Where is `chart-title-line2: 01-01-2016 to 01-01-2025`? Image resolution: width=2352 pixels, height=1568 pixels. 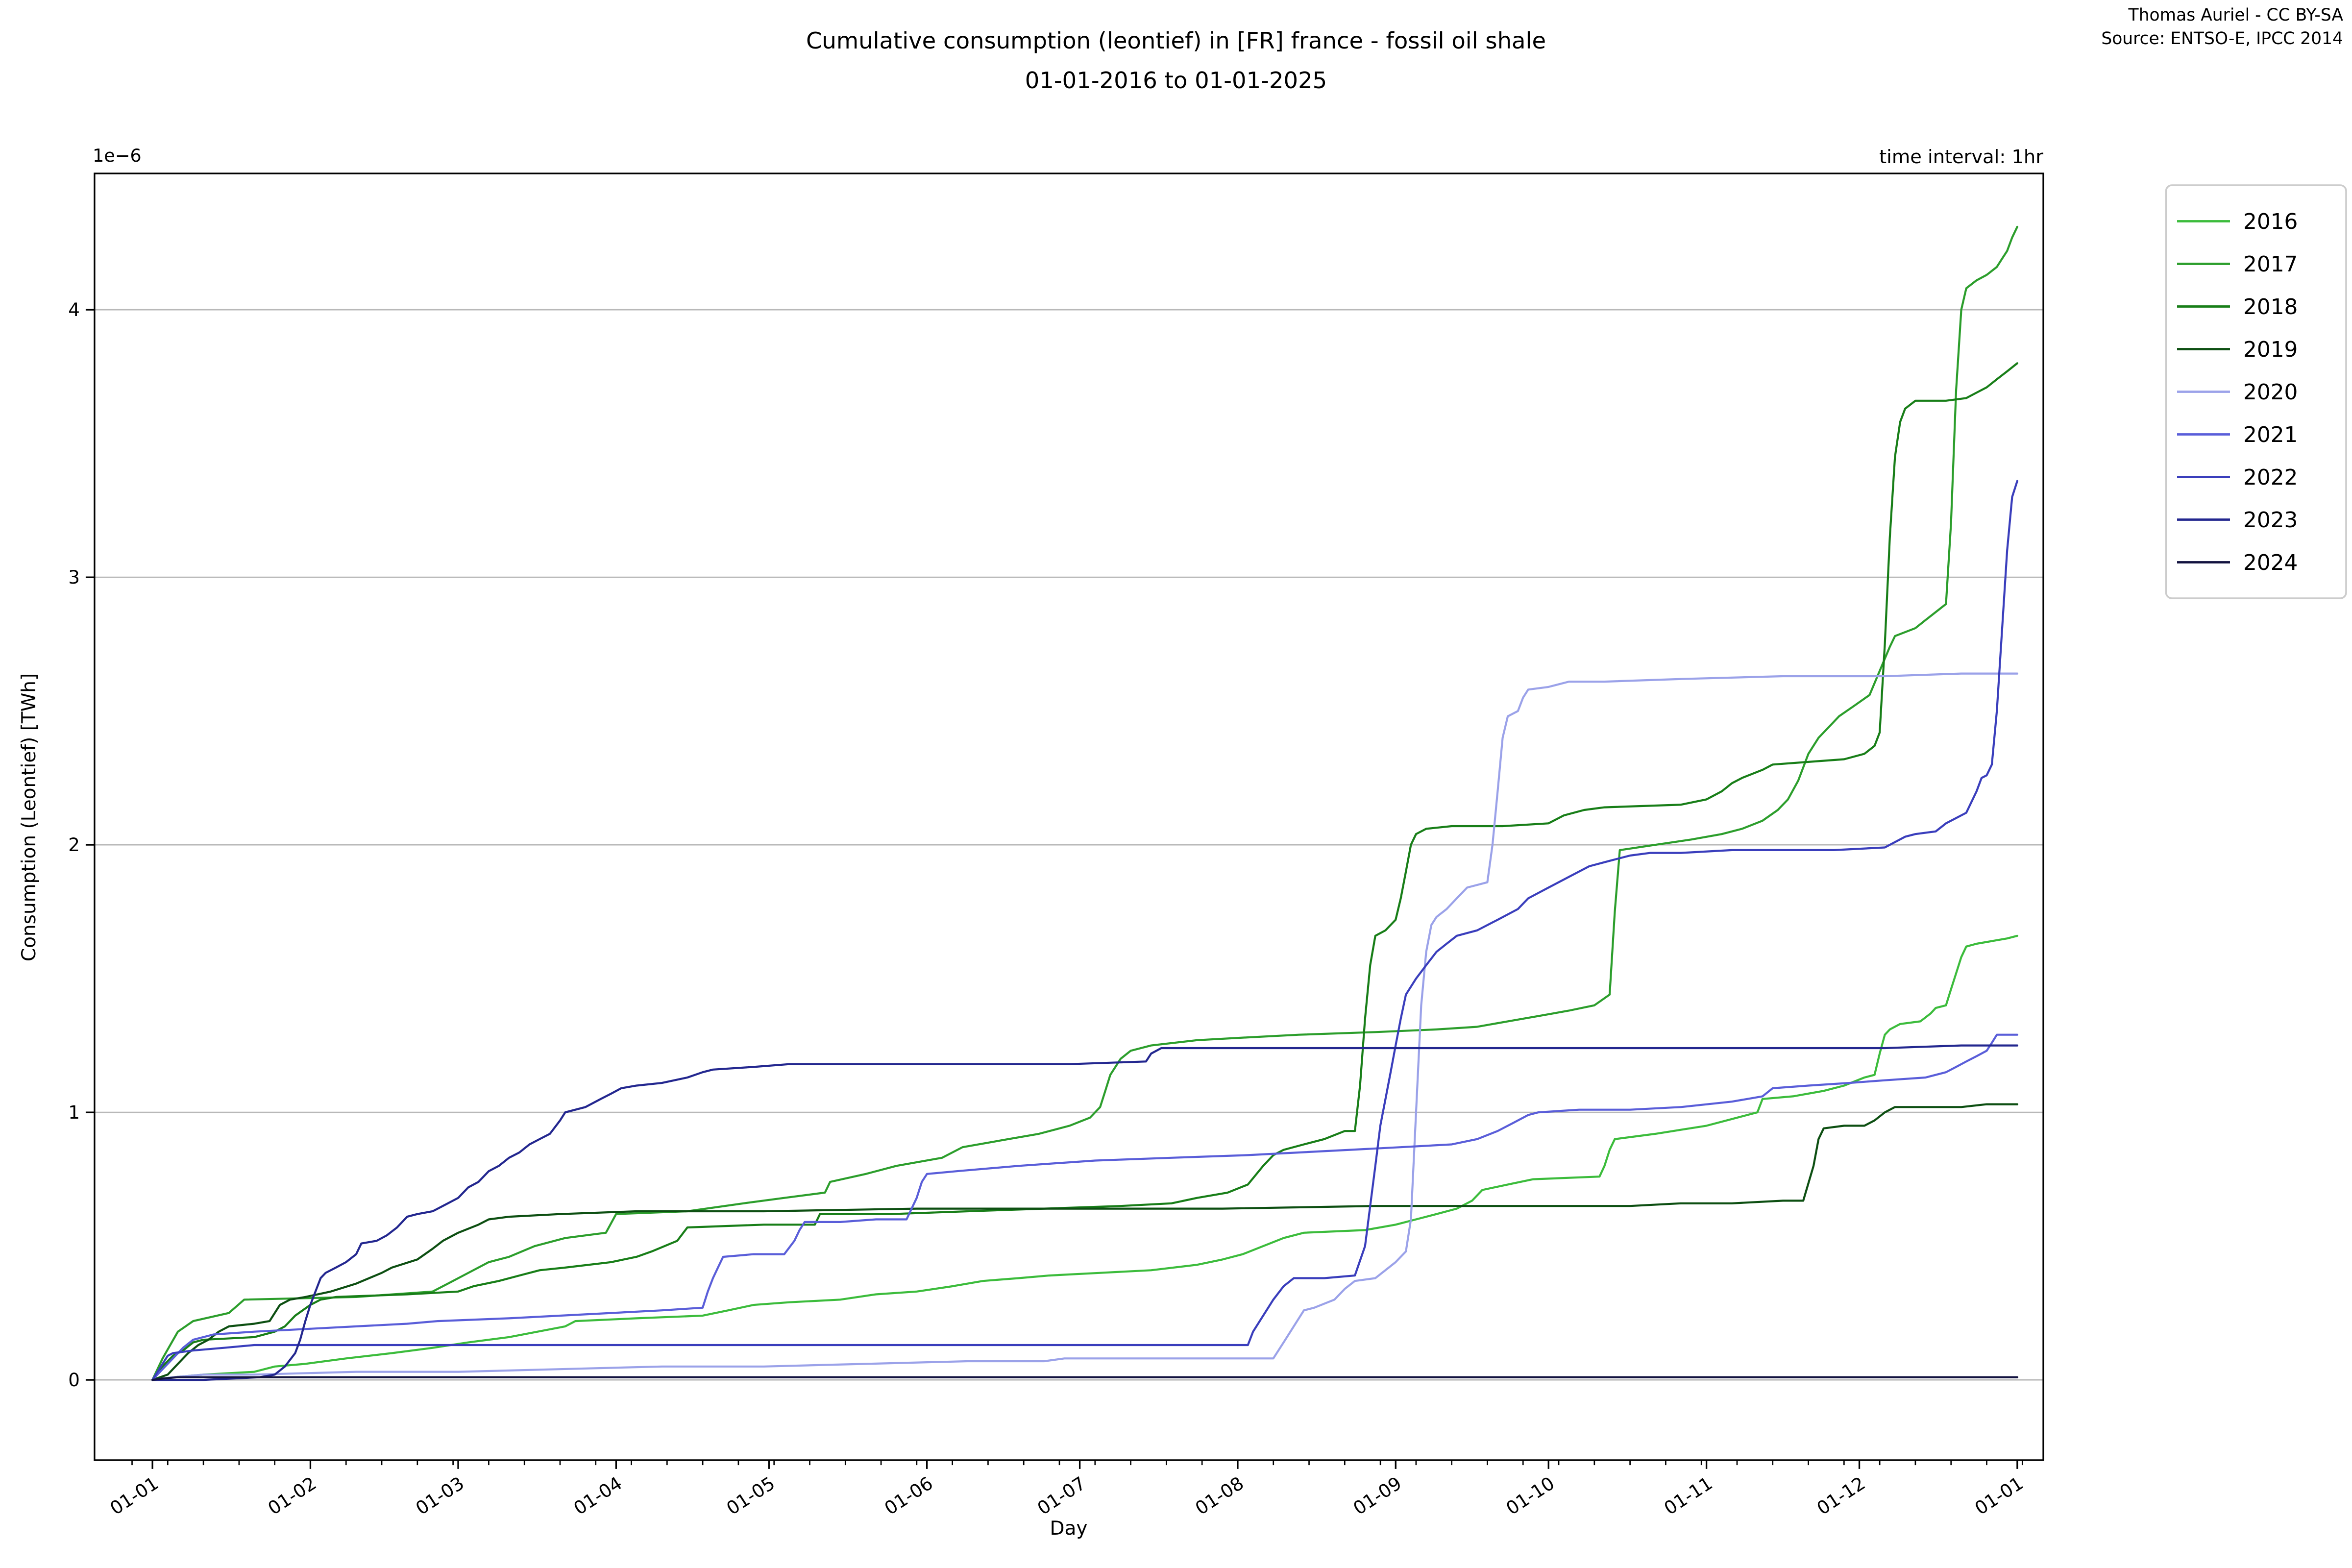 chart-title-line2: 01-01-2016 to 01-01-2025 is located at coordinates (1176, 80).